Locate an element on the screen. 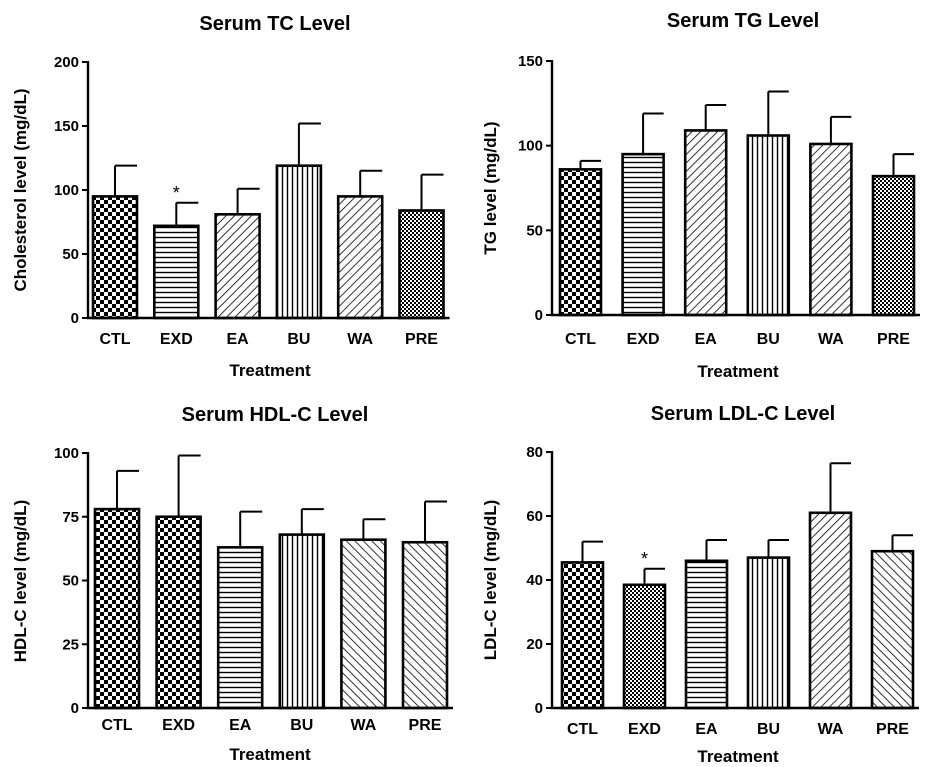 Image resolution: width=926 pixels, height=767 pixels. chart-title: Serum TC Level is located at coordinates (274, 24).